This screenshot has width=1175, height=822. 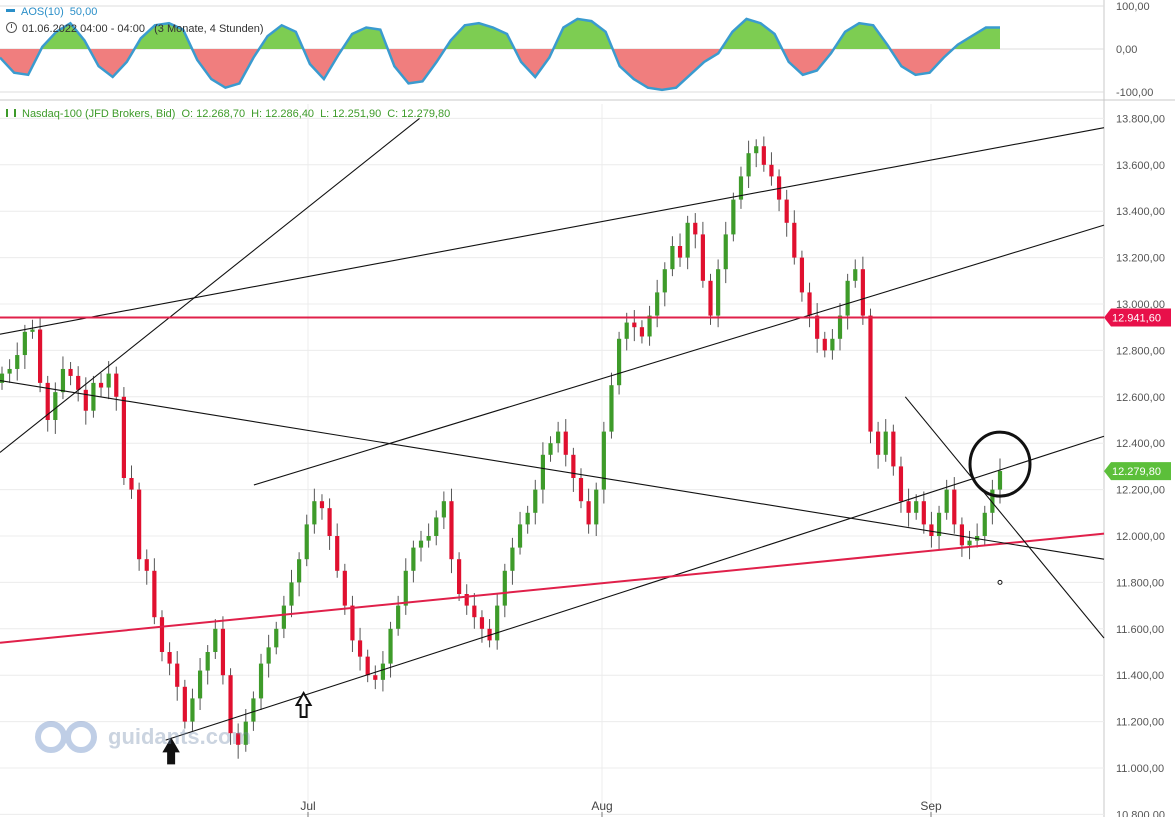 I want to click on trendline-support-red, so click(x=552, y=588).